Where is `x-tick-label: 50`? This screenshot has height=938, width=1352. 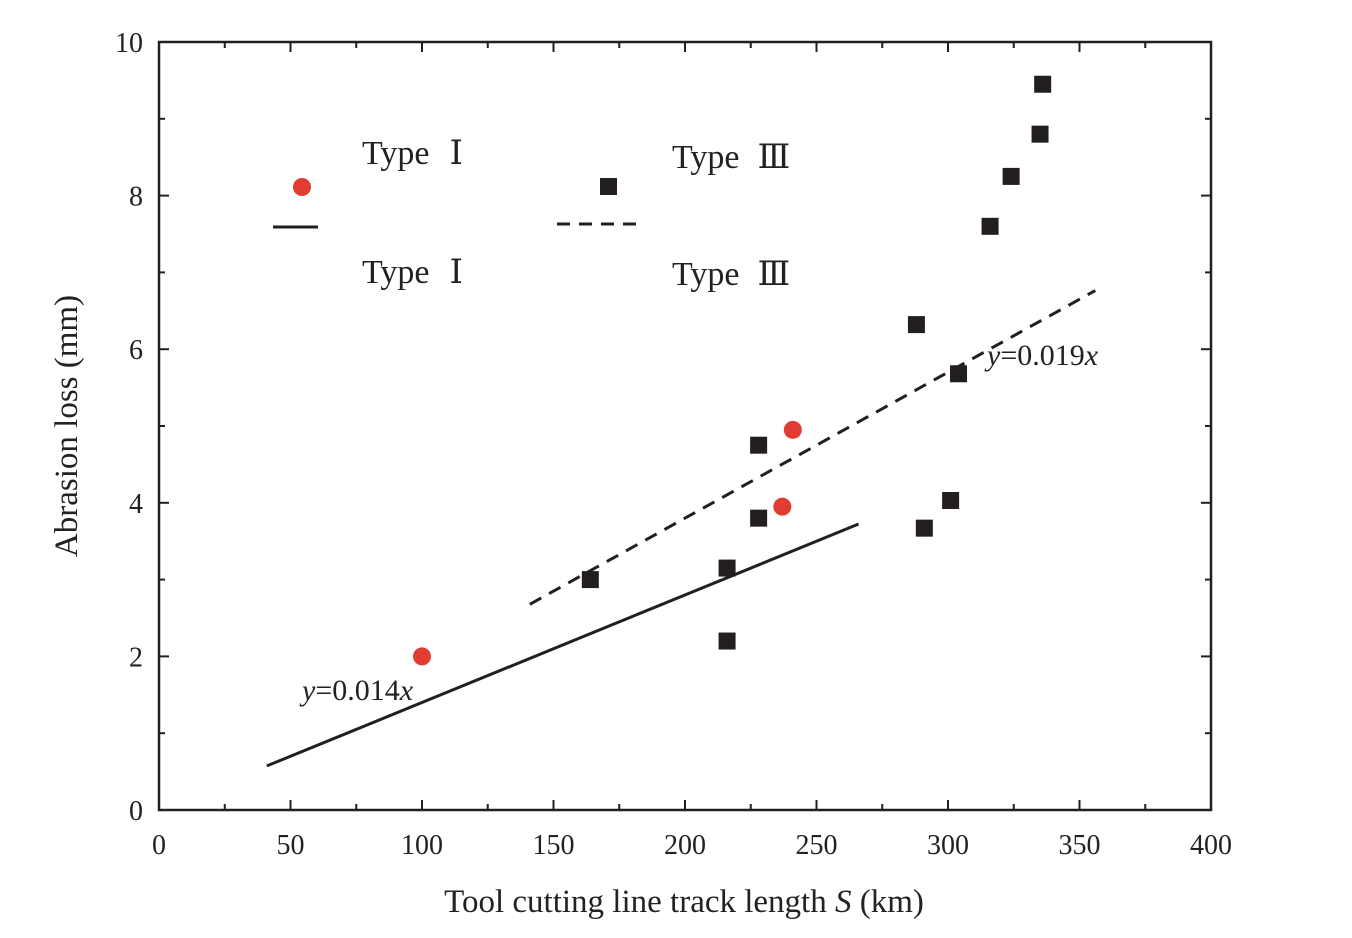
x-tick-label: 50 is located at coordinates (291, 845).